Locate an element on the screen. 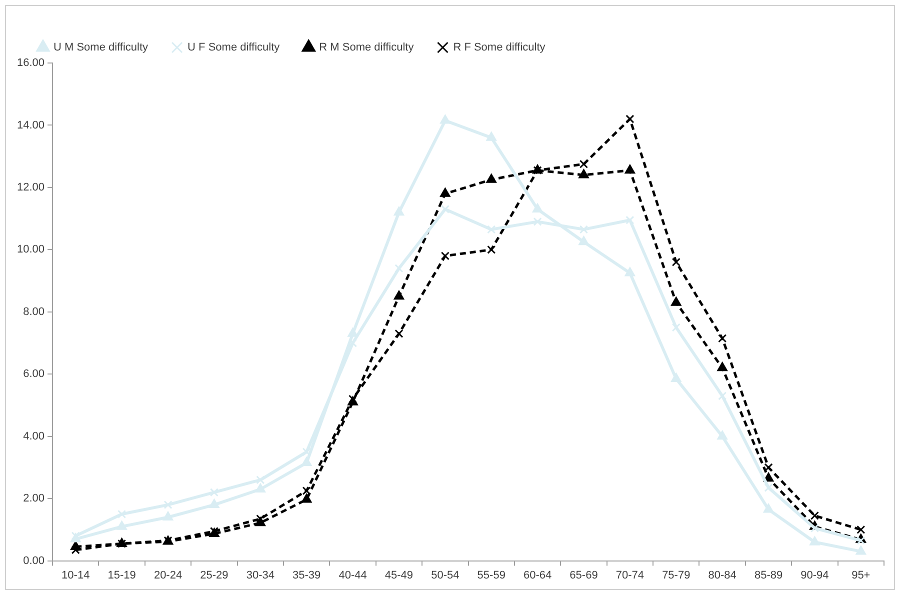 The height and width of the screenshot is (593, 900). x-tick-label: 50-54 is located at coordinates (445, 575).